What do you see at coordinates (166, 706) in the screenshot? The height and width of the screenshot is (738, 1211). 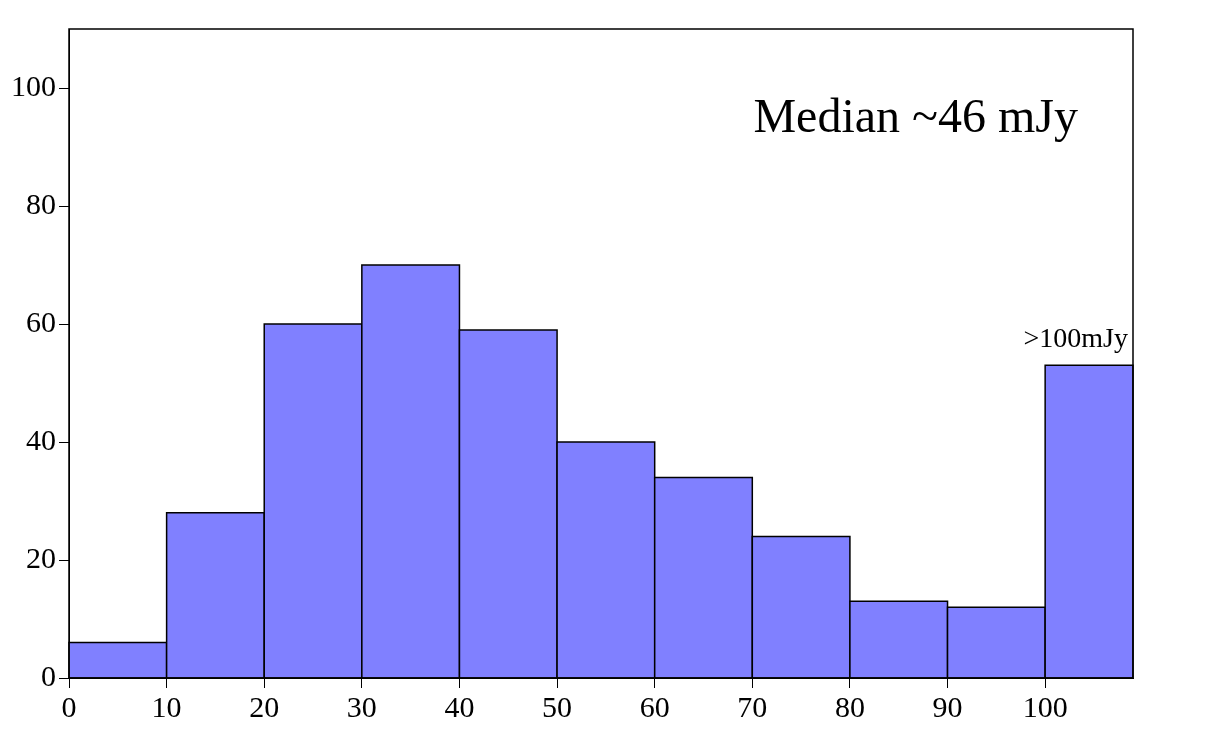 I see `x-tick-label: 10` at bounding box center [166, 706].